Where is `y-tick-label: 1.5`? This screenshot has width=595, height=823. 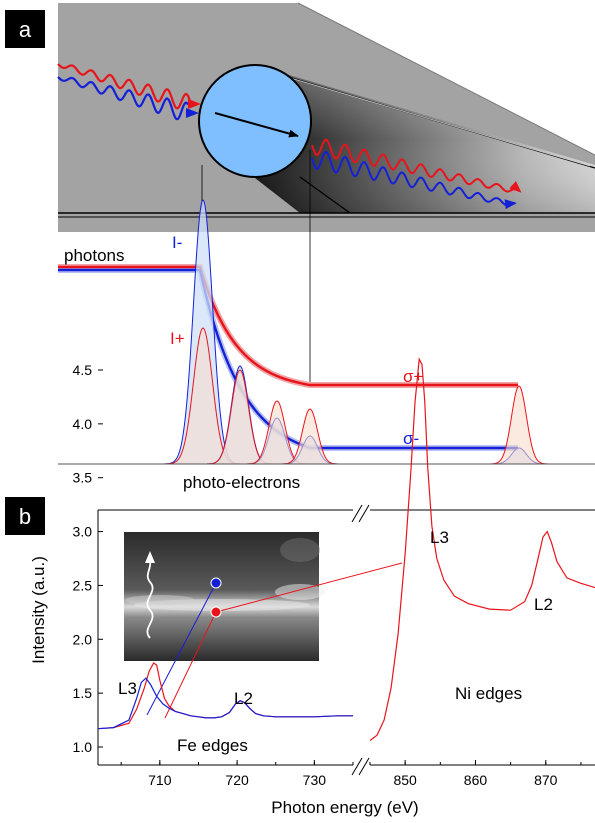
y-tick-label: 1.5 is located at coordinates (83, 693).